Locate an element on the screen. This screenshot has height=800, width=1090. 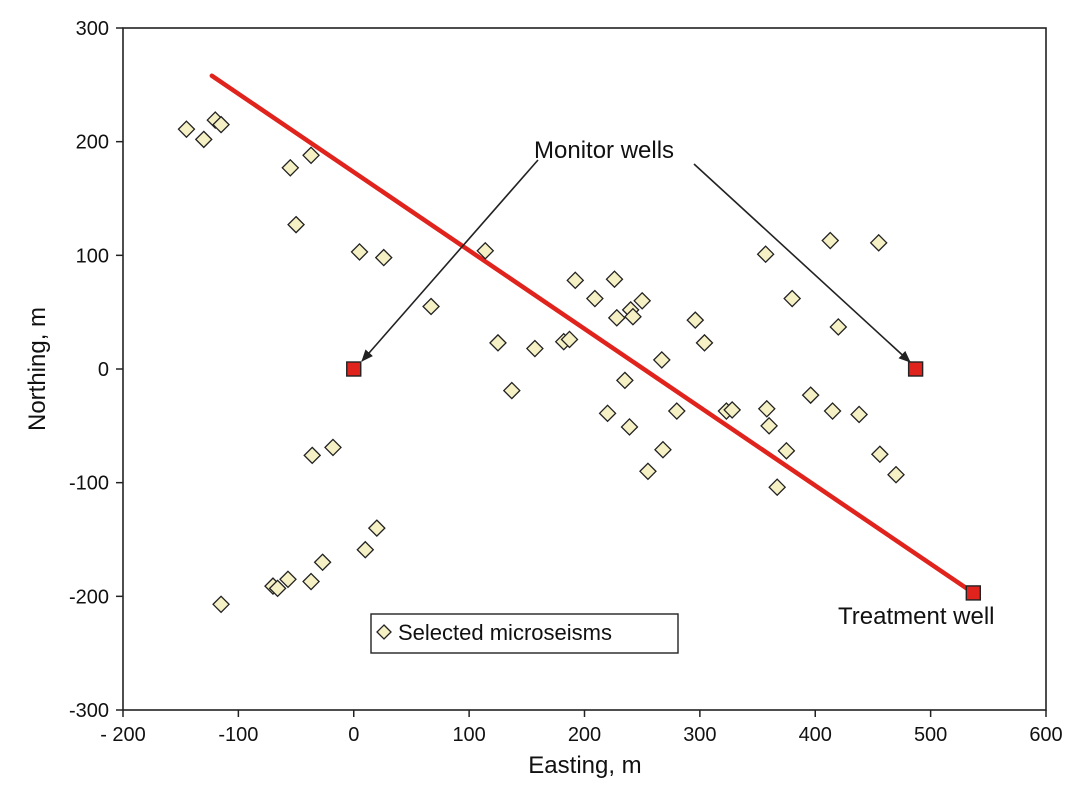
x-tick-label: 200 is located at coordinates (584, 735).